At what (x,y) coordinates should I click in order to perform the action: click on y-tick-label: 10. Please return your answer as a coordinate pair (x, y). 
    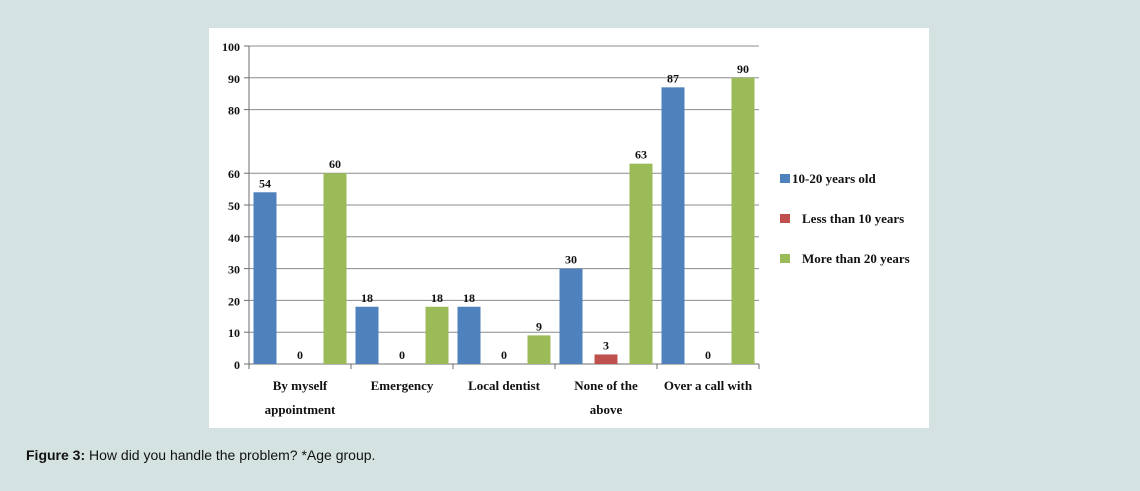
    Looking at the image, I should click on (234, 333).